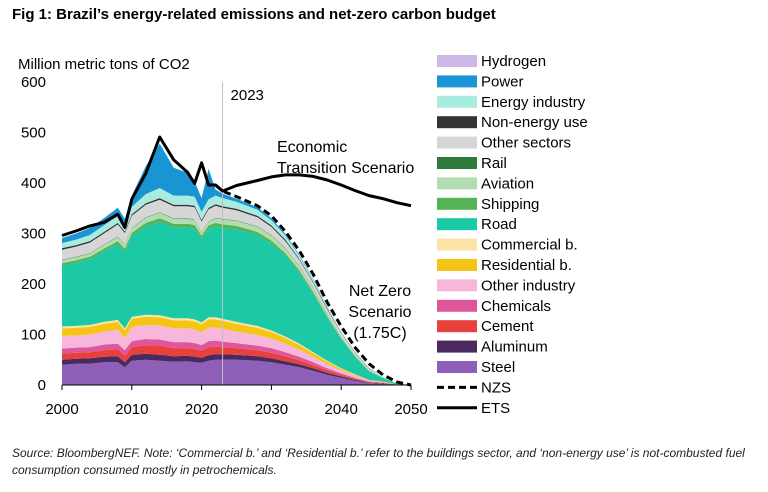 This screenshot has width=768, height=492. I want to click on x-tick-label: 2020, so click(201, 409).